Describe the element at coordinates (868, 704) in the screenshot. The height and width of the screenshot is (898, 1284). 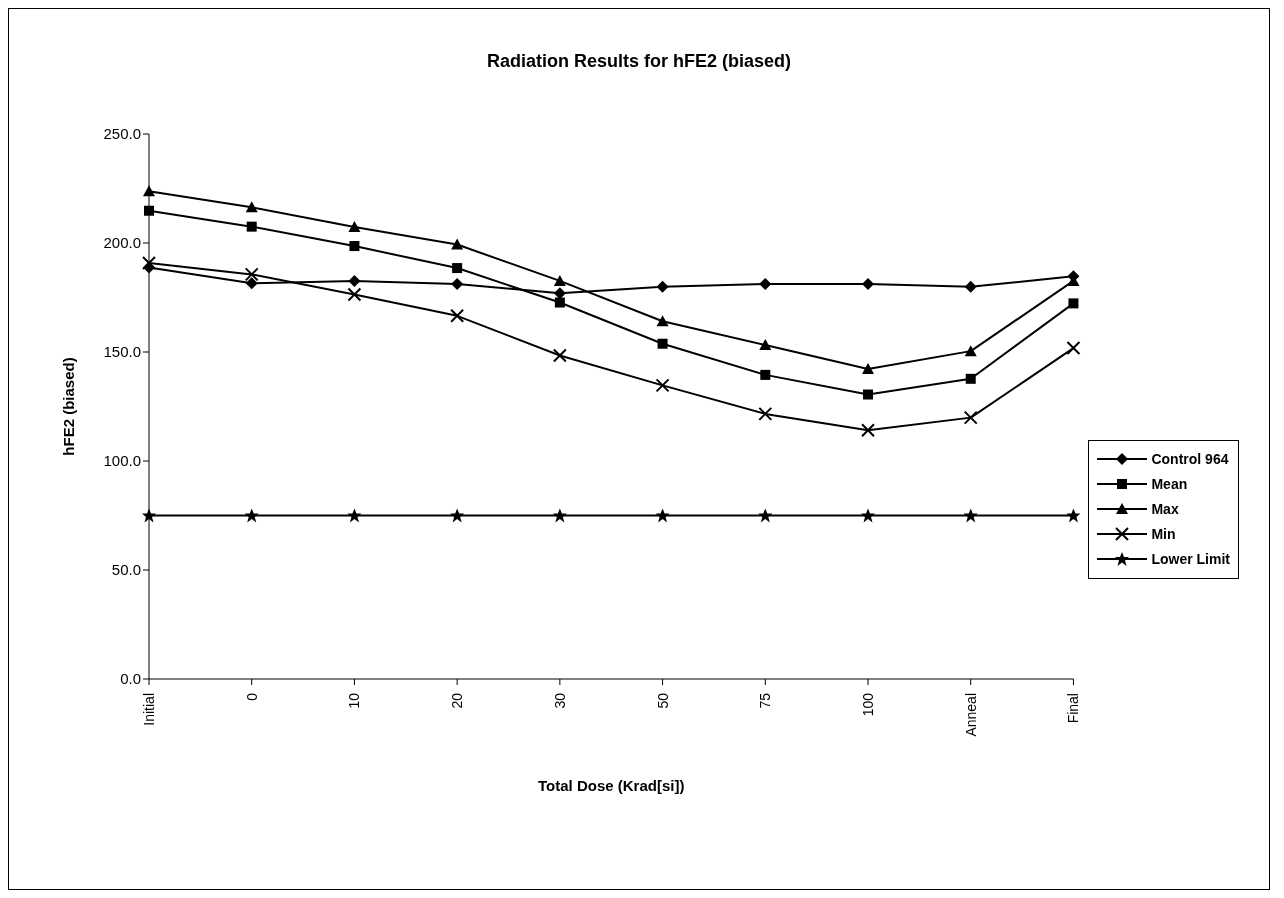
I see `x-tick-label: 100` at that location.